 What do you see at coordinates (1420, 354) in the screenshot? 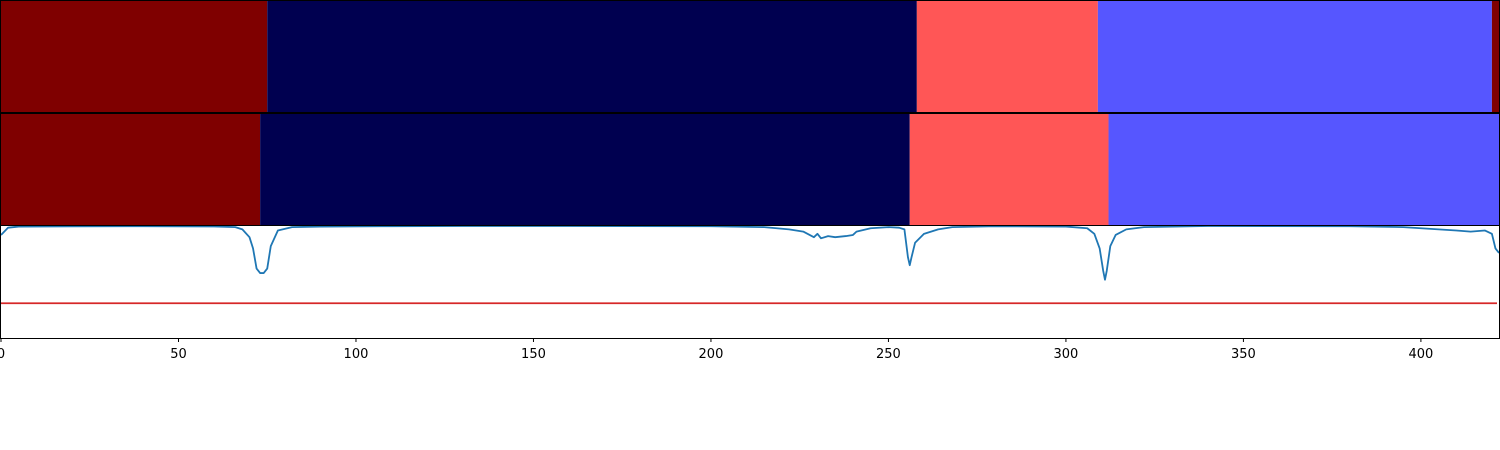
I see `x-tick-label-400: 400` at bounding box center [1420, 354].